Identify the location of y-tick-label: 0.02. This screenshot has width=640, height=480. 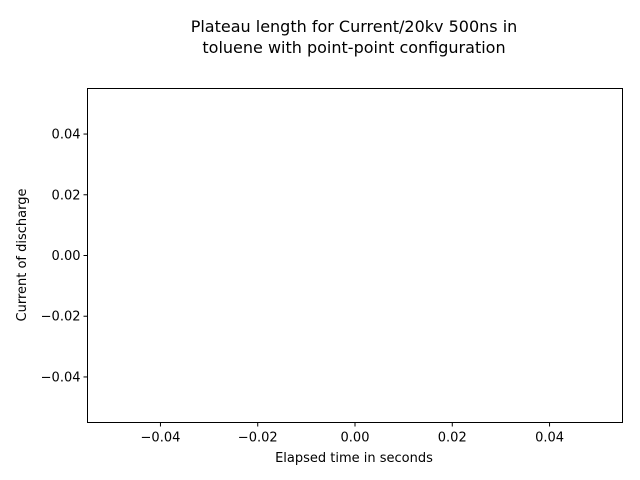
(66, 195).